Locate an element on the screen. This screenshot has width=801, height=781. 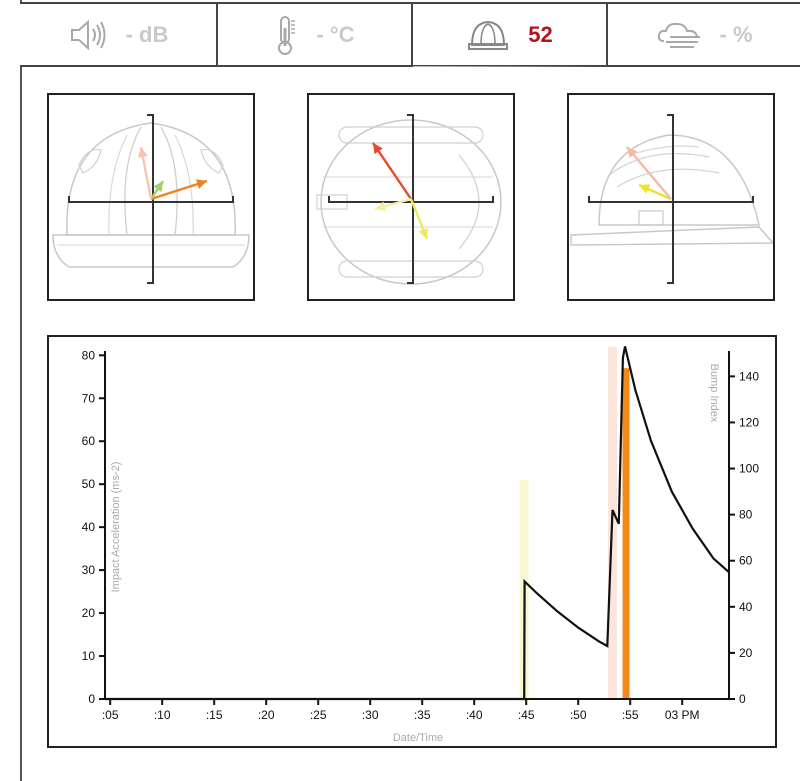
tab-humidity: - % is located at coordinates (704, 34).